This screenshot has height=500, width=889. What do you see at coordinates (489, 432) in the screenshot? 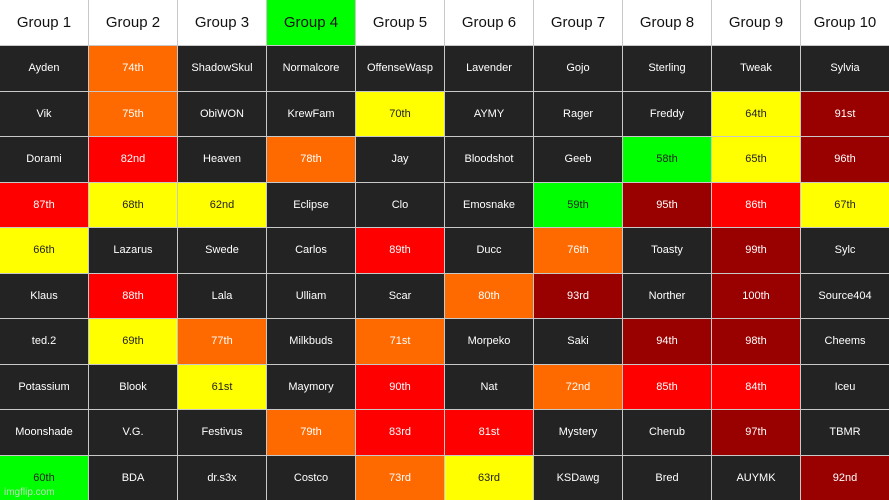
I see `table-cell: 81st` at bounding box center [489, 432].